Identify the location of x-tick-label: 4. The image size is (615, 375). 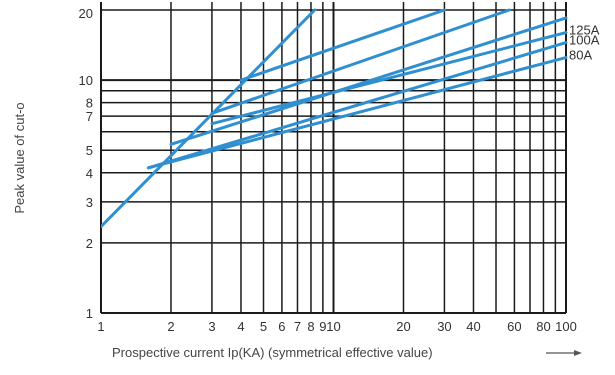
(240, 326).